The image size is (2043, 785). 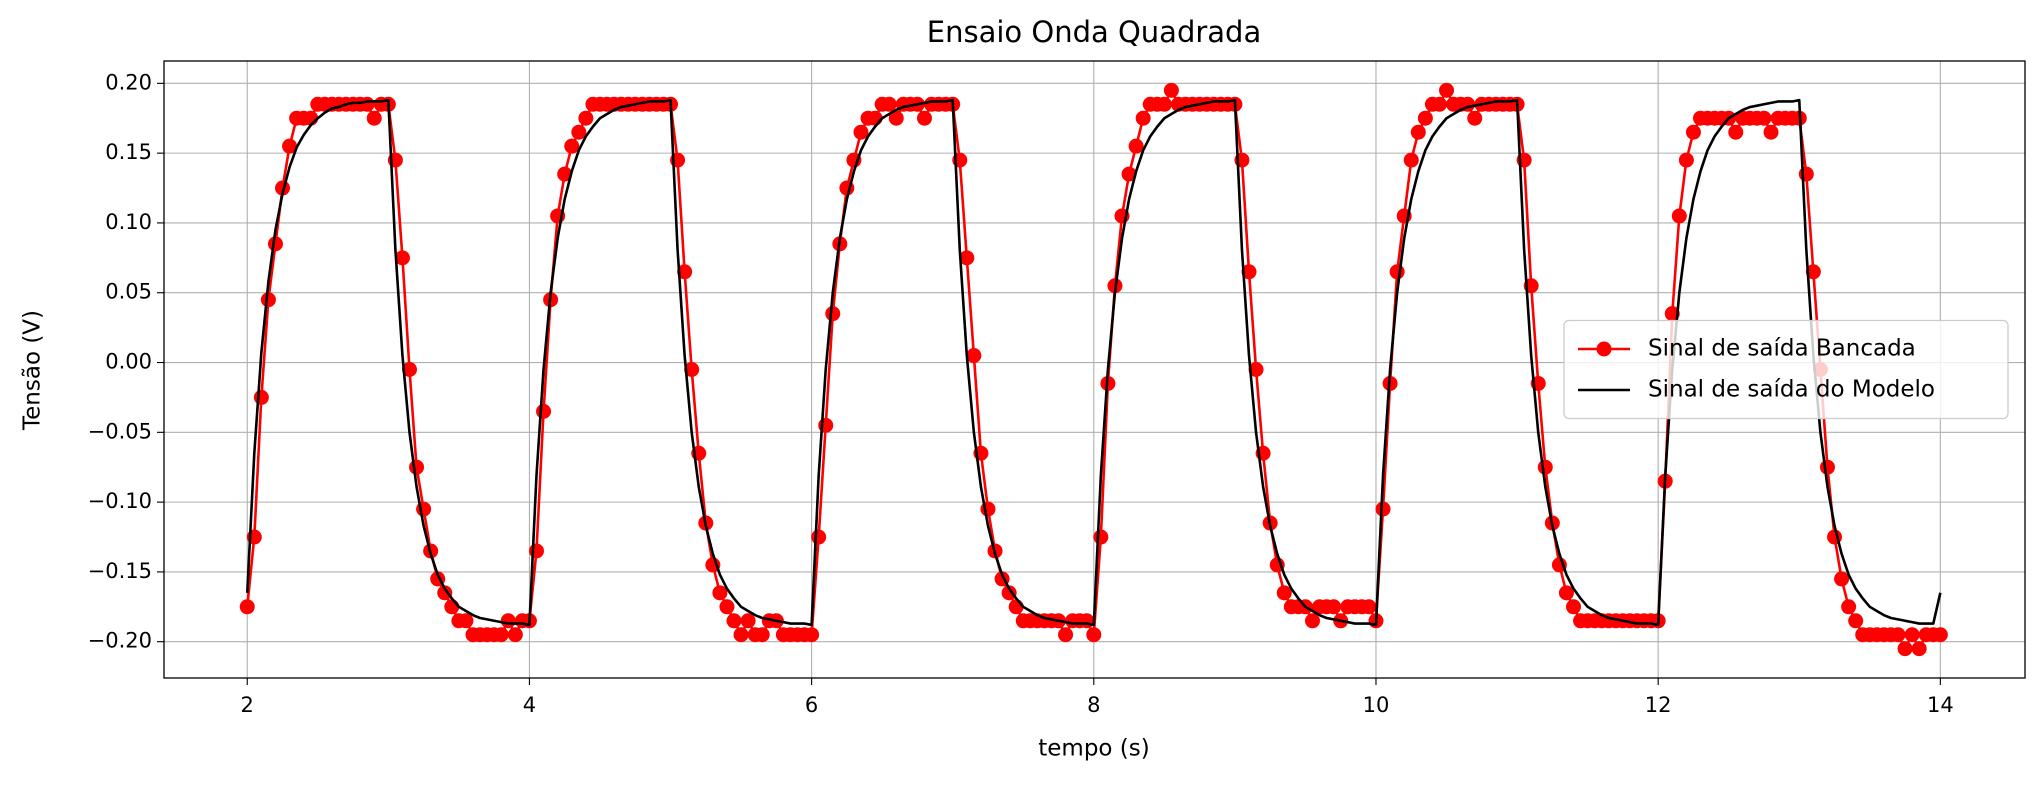 I want to click on x-tick-label: 4, so click(x=529, y=705).